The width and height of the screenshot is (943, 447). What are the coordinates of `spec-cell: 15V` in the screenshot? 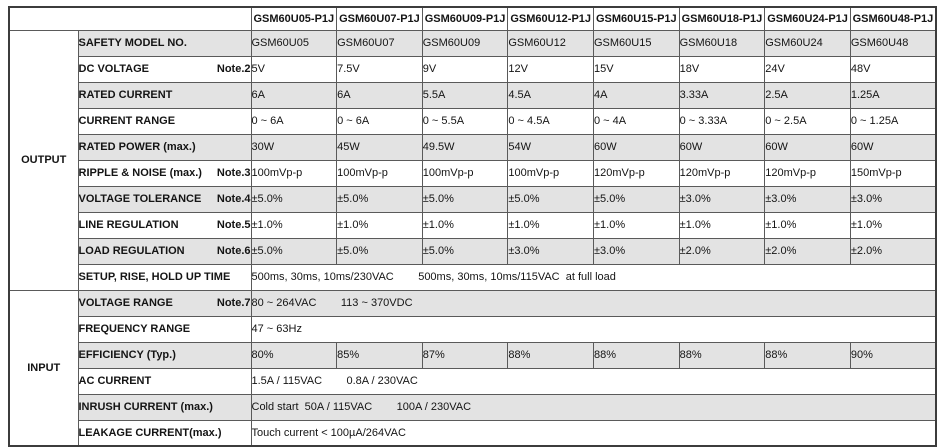 It's located at (636, 69).